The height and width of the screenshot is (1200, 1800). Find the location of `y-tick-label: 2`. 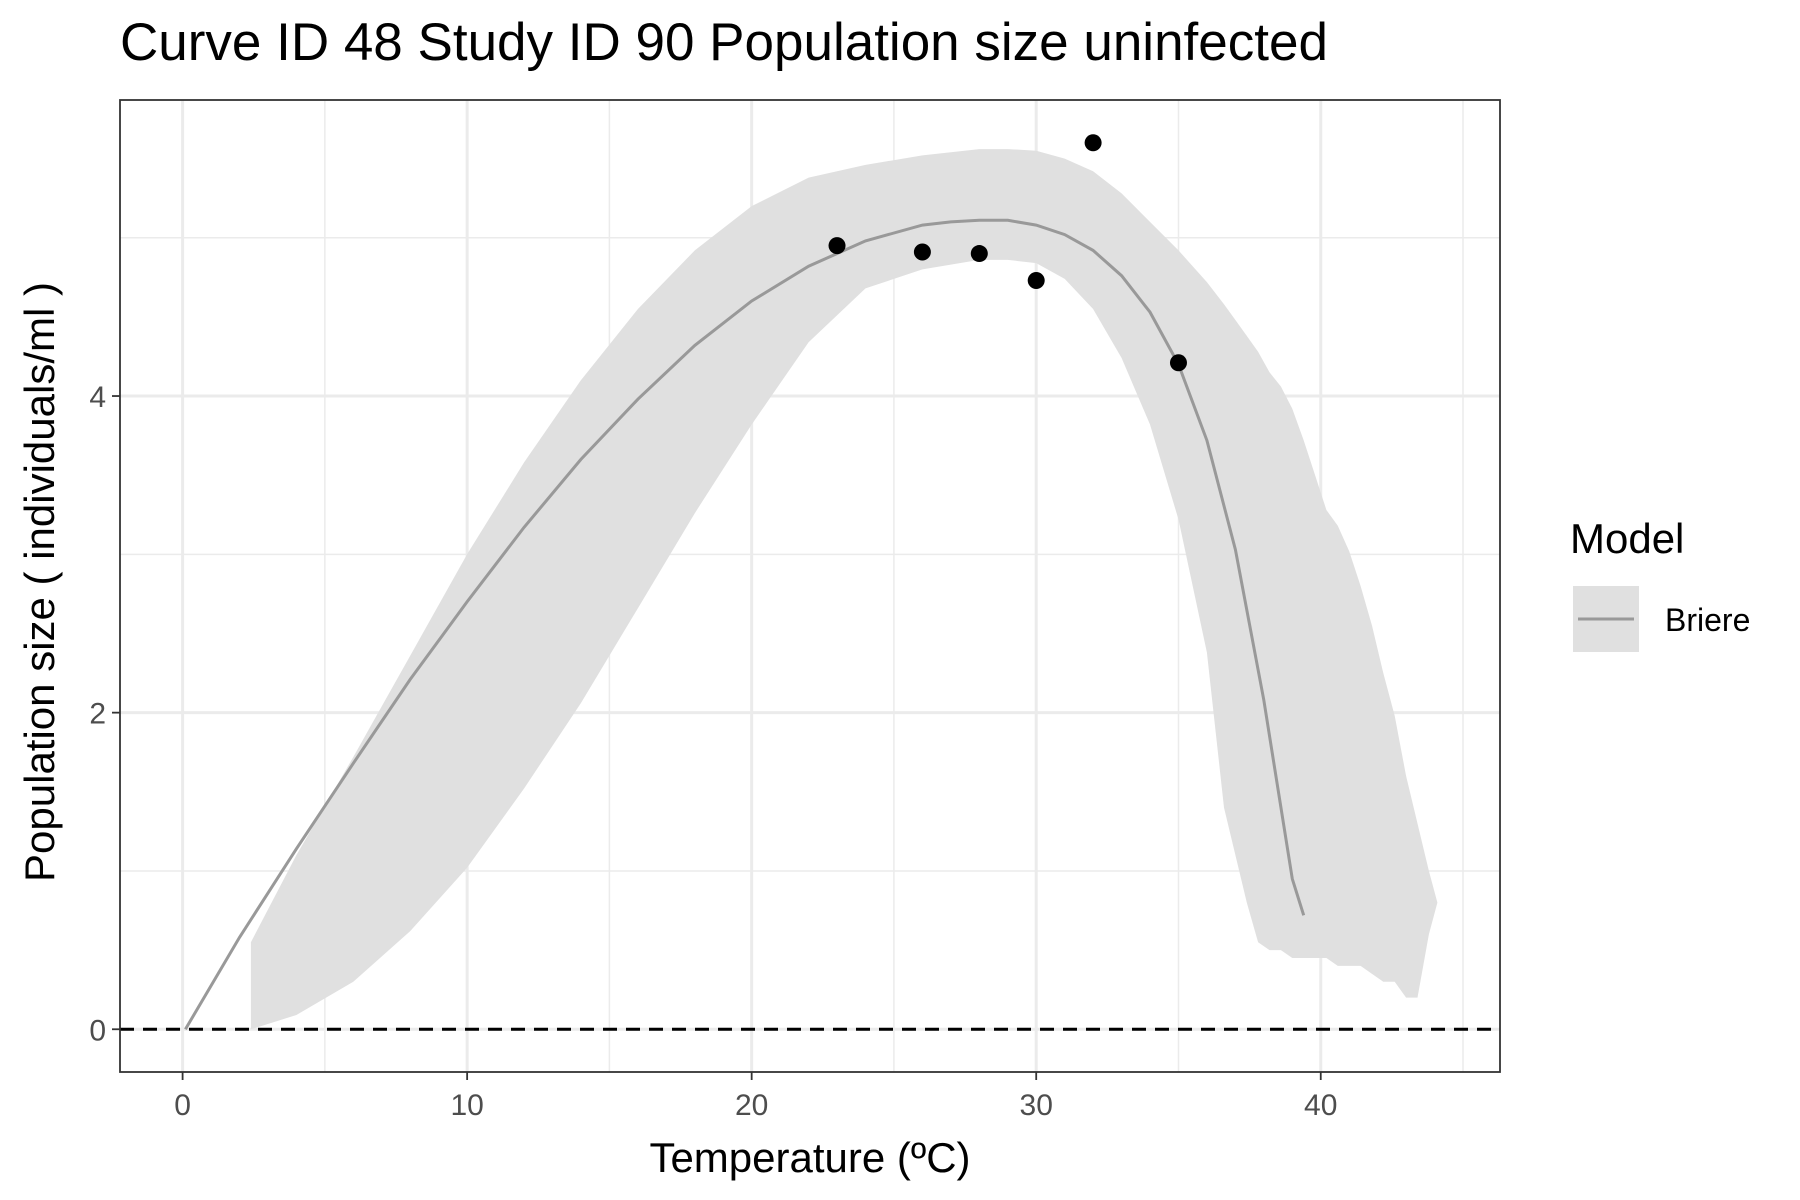

y-tick-label: 2 is located at coordinates (97, 714).